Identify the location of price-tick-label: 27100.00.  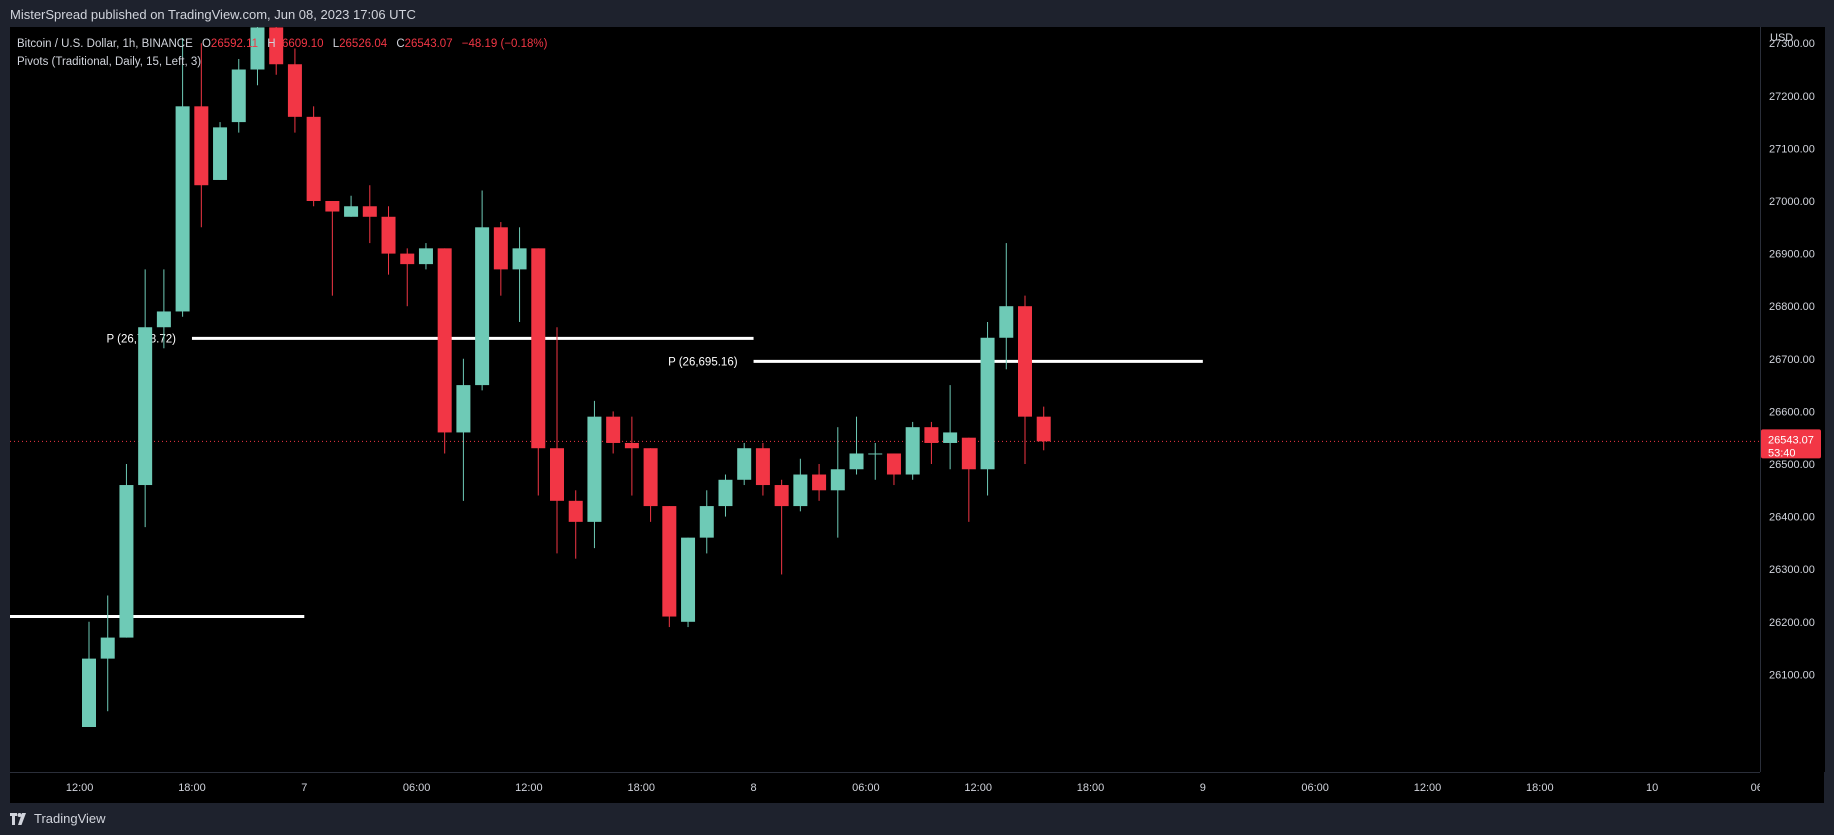
(1792, 149).